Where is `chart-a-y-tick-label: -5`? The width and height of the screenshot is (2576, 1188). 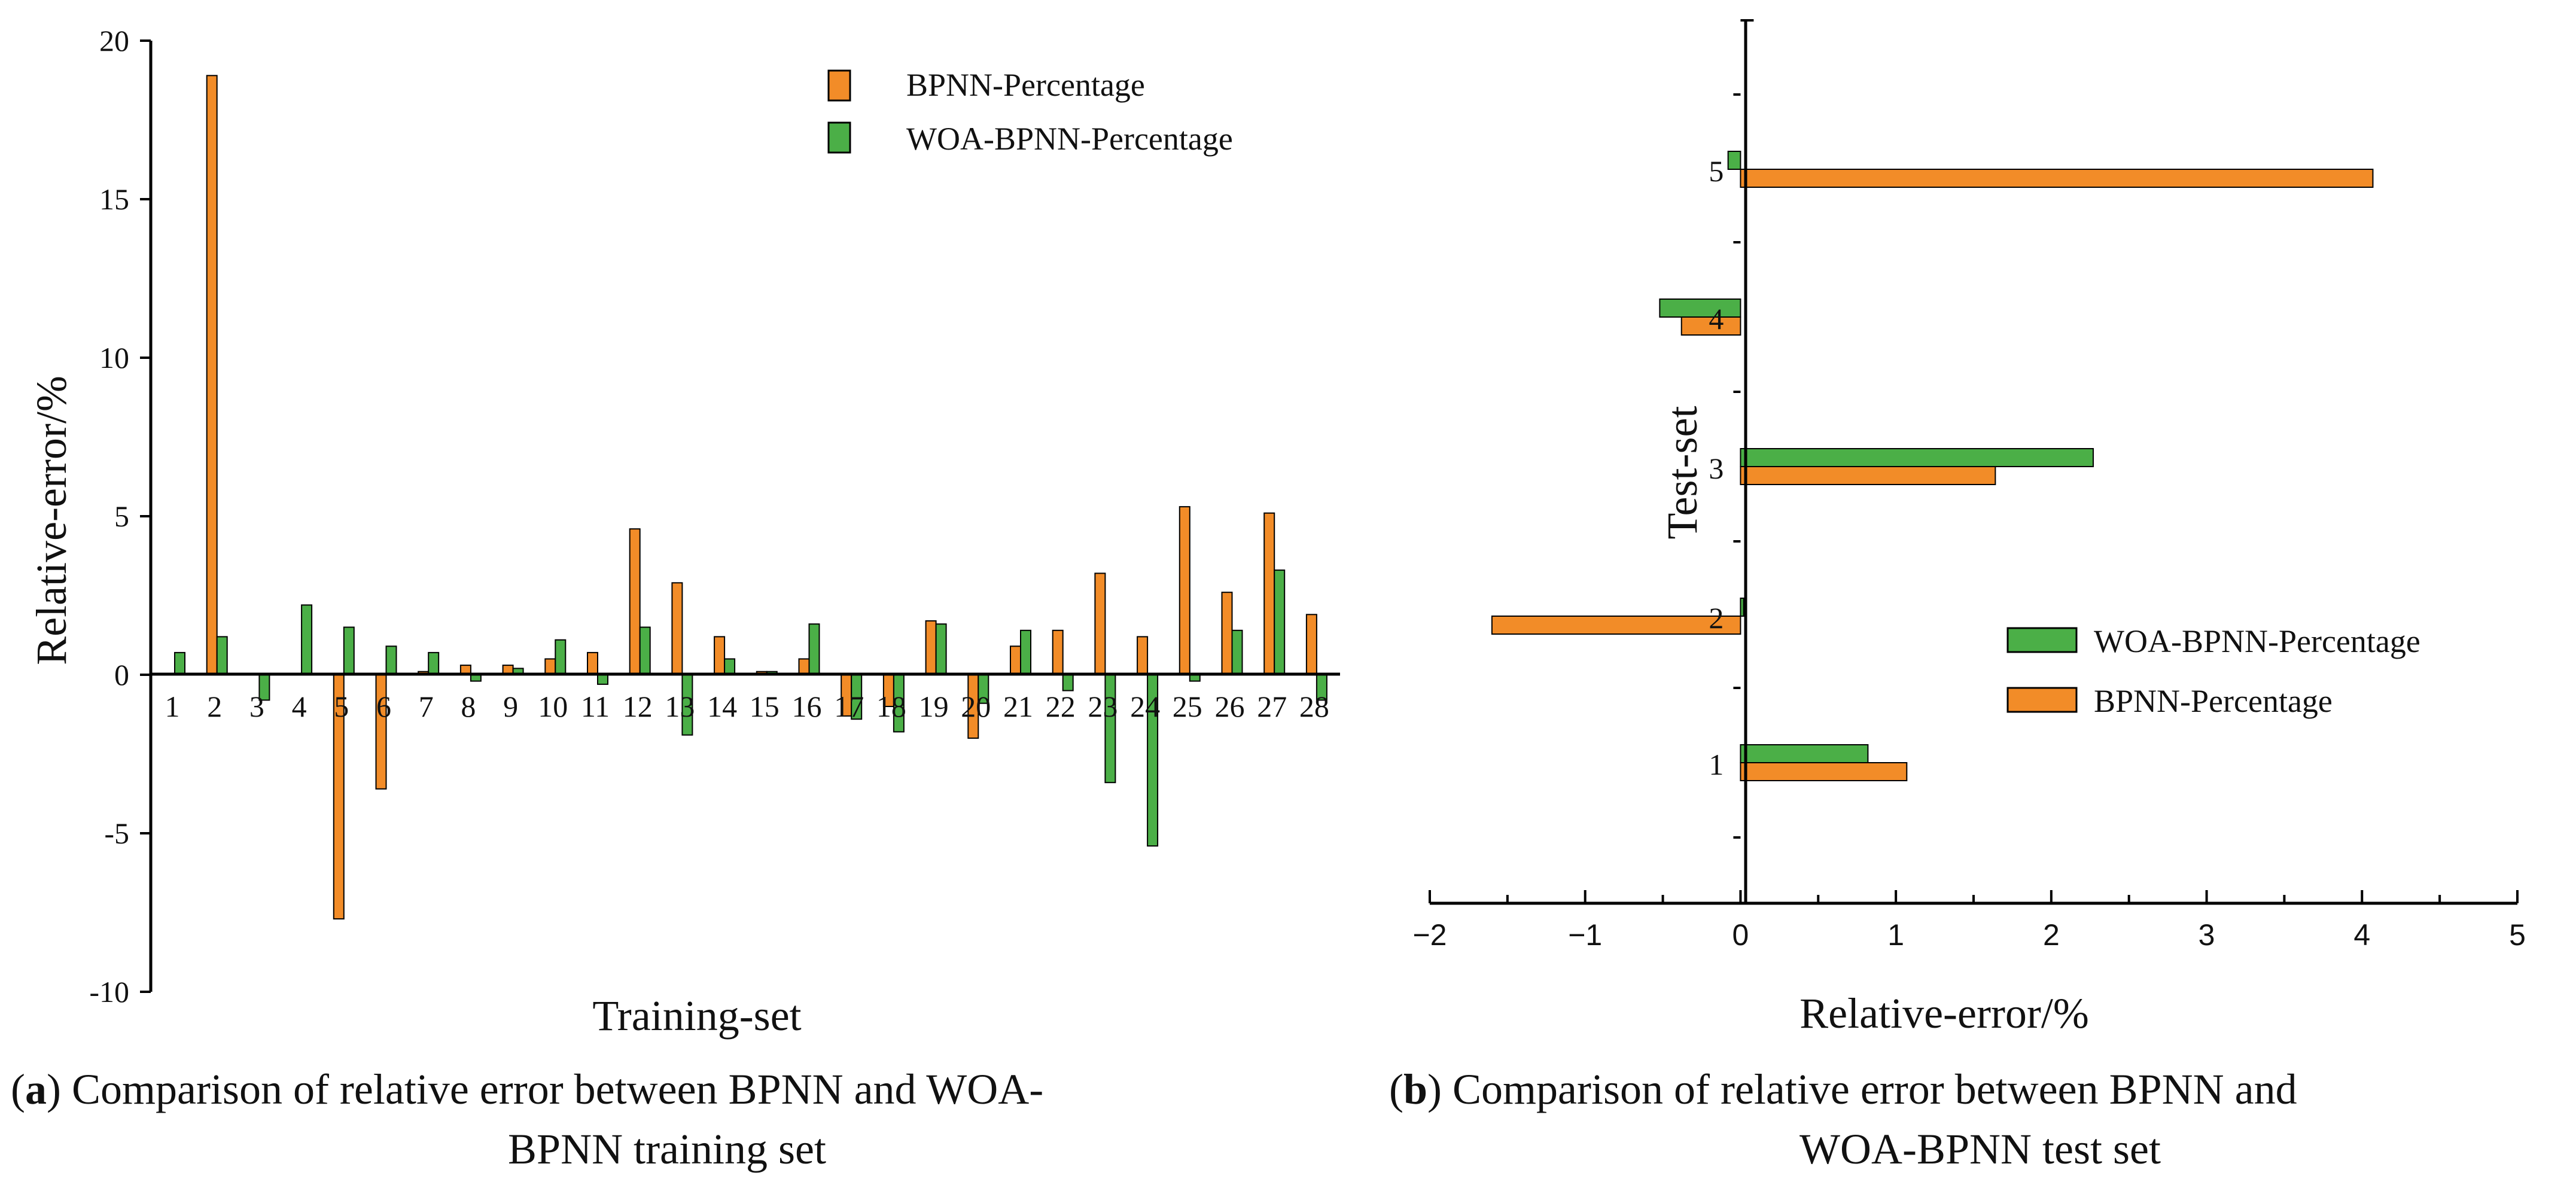 chart-a-y-tick-label: -5 is located at coordinates (116, 833).